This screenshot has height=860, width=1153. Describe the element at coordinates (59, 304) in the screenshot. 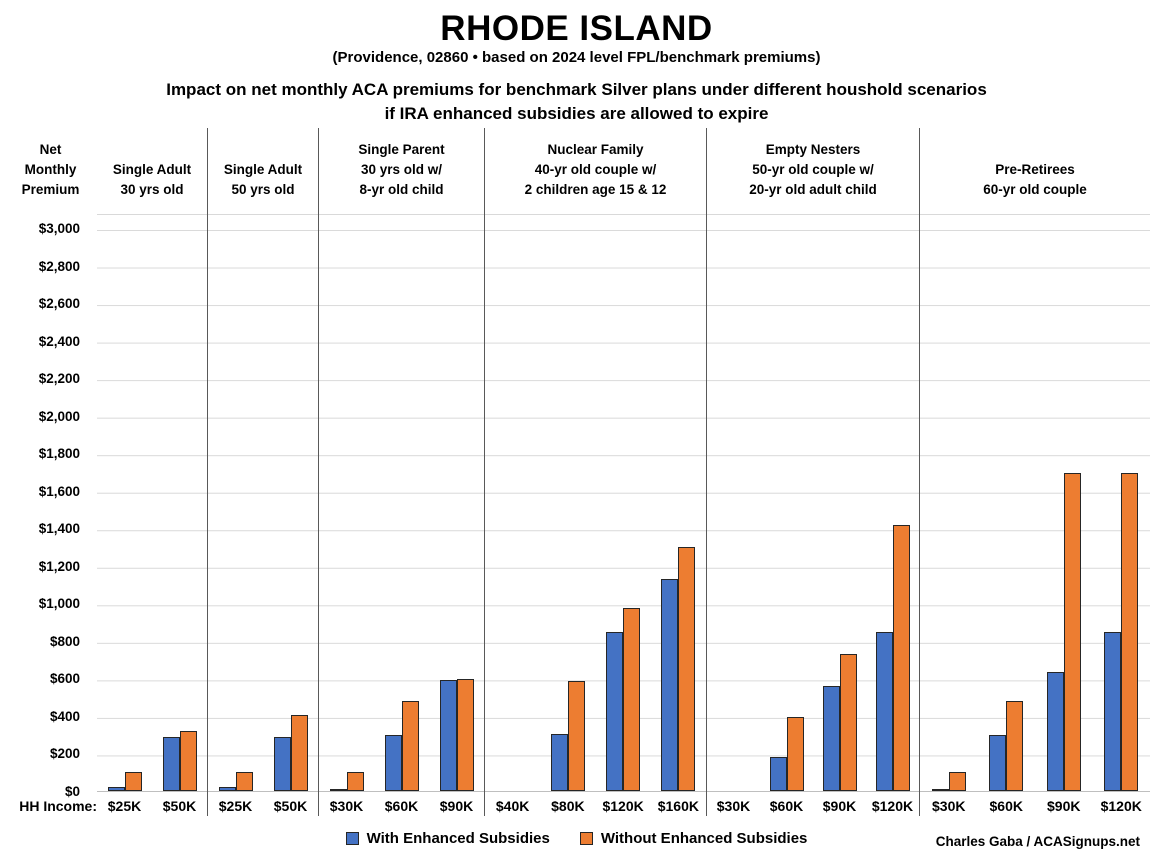

I see `y-tick-label: $2,600` at that location.